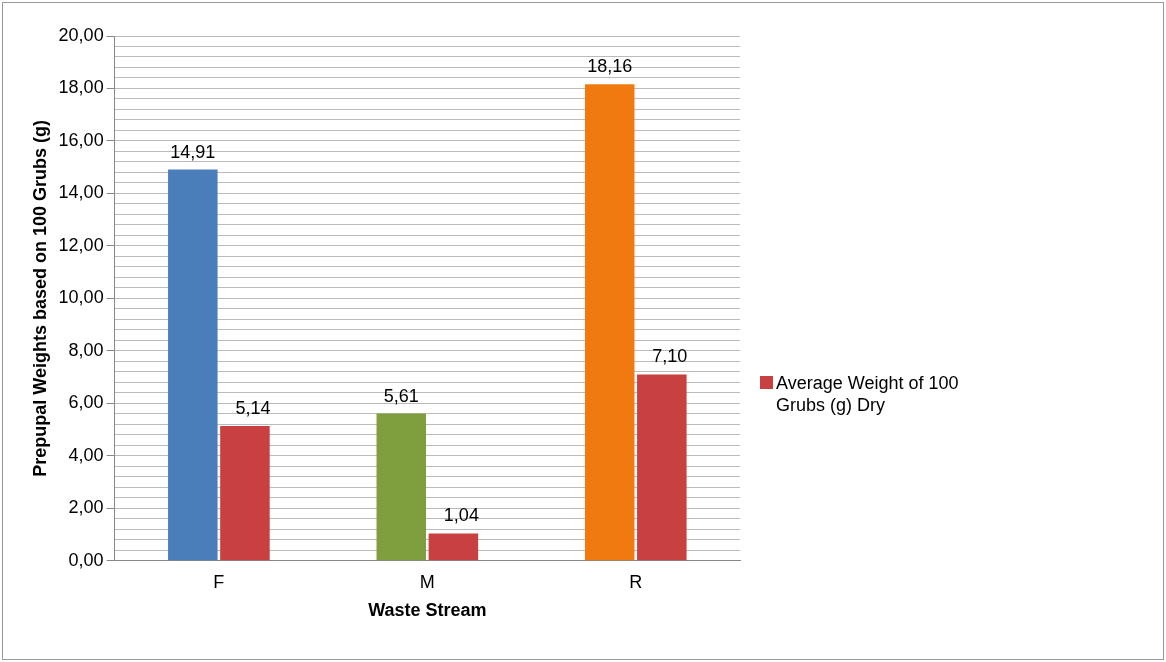  What do you see at coordinates (193, 151) in the screenshot?
I see `data-label: 14,91` at bounding box center [193, 151].